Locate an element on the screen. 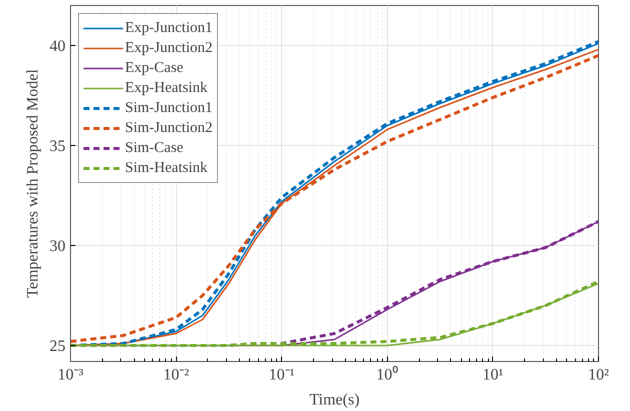 The image size is (630, 411). x-tick-label: 10⁻¹ is located at coordinates (281, 375).